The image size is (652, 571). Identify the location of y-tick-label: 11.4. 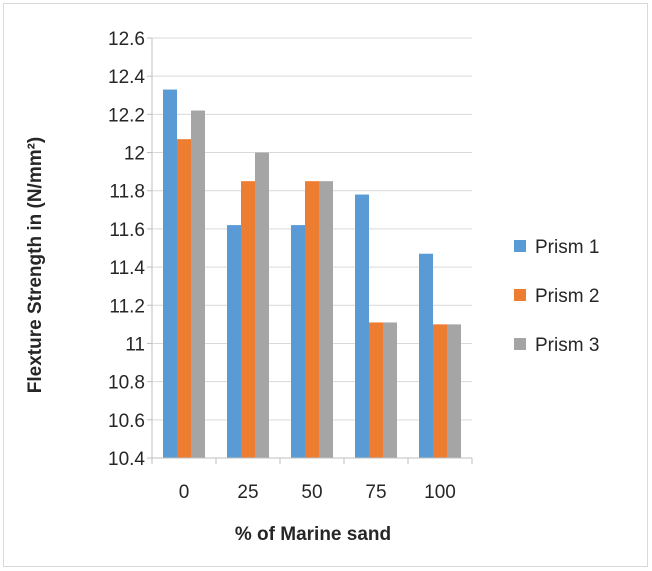
(127, 268).